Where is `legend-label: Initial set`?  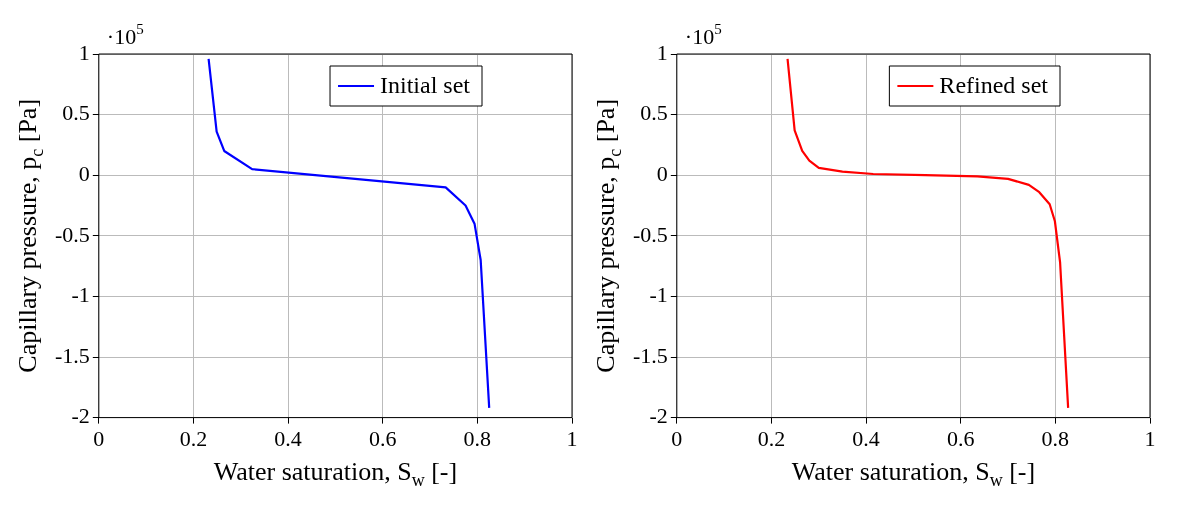
legend-label: Initial set is located at coordinates (425, 85).